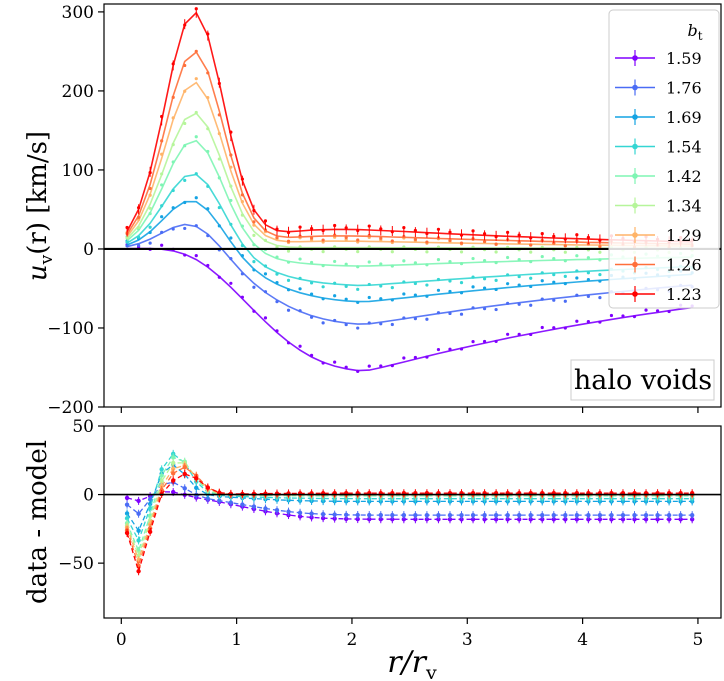 The width and height of the screenshot is (724, 681). Describe the element at coordinates (236, 640) in the screenshot. I see `x-tick-label: 1` at that location.